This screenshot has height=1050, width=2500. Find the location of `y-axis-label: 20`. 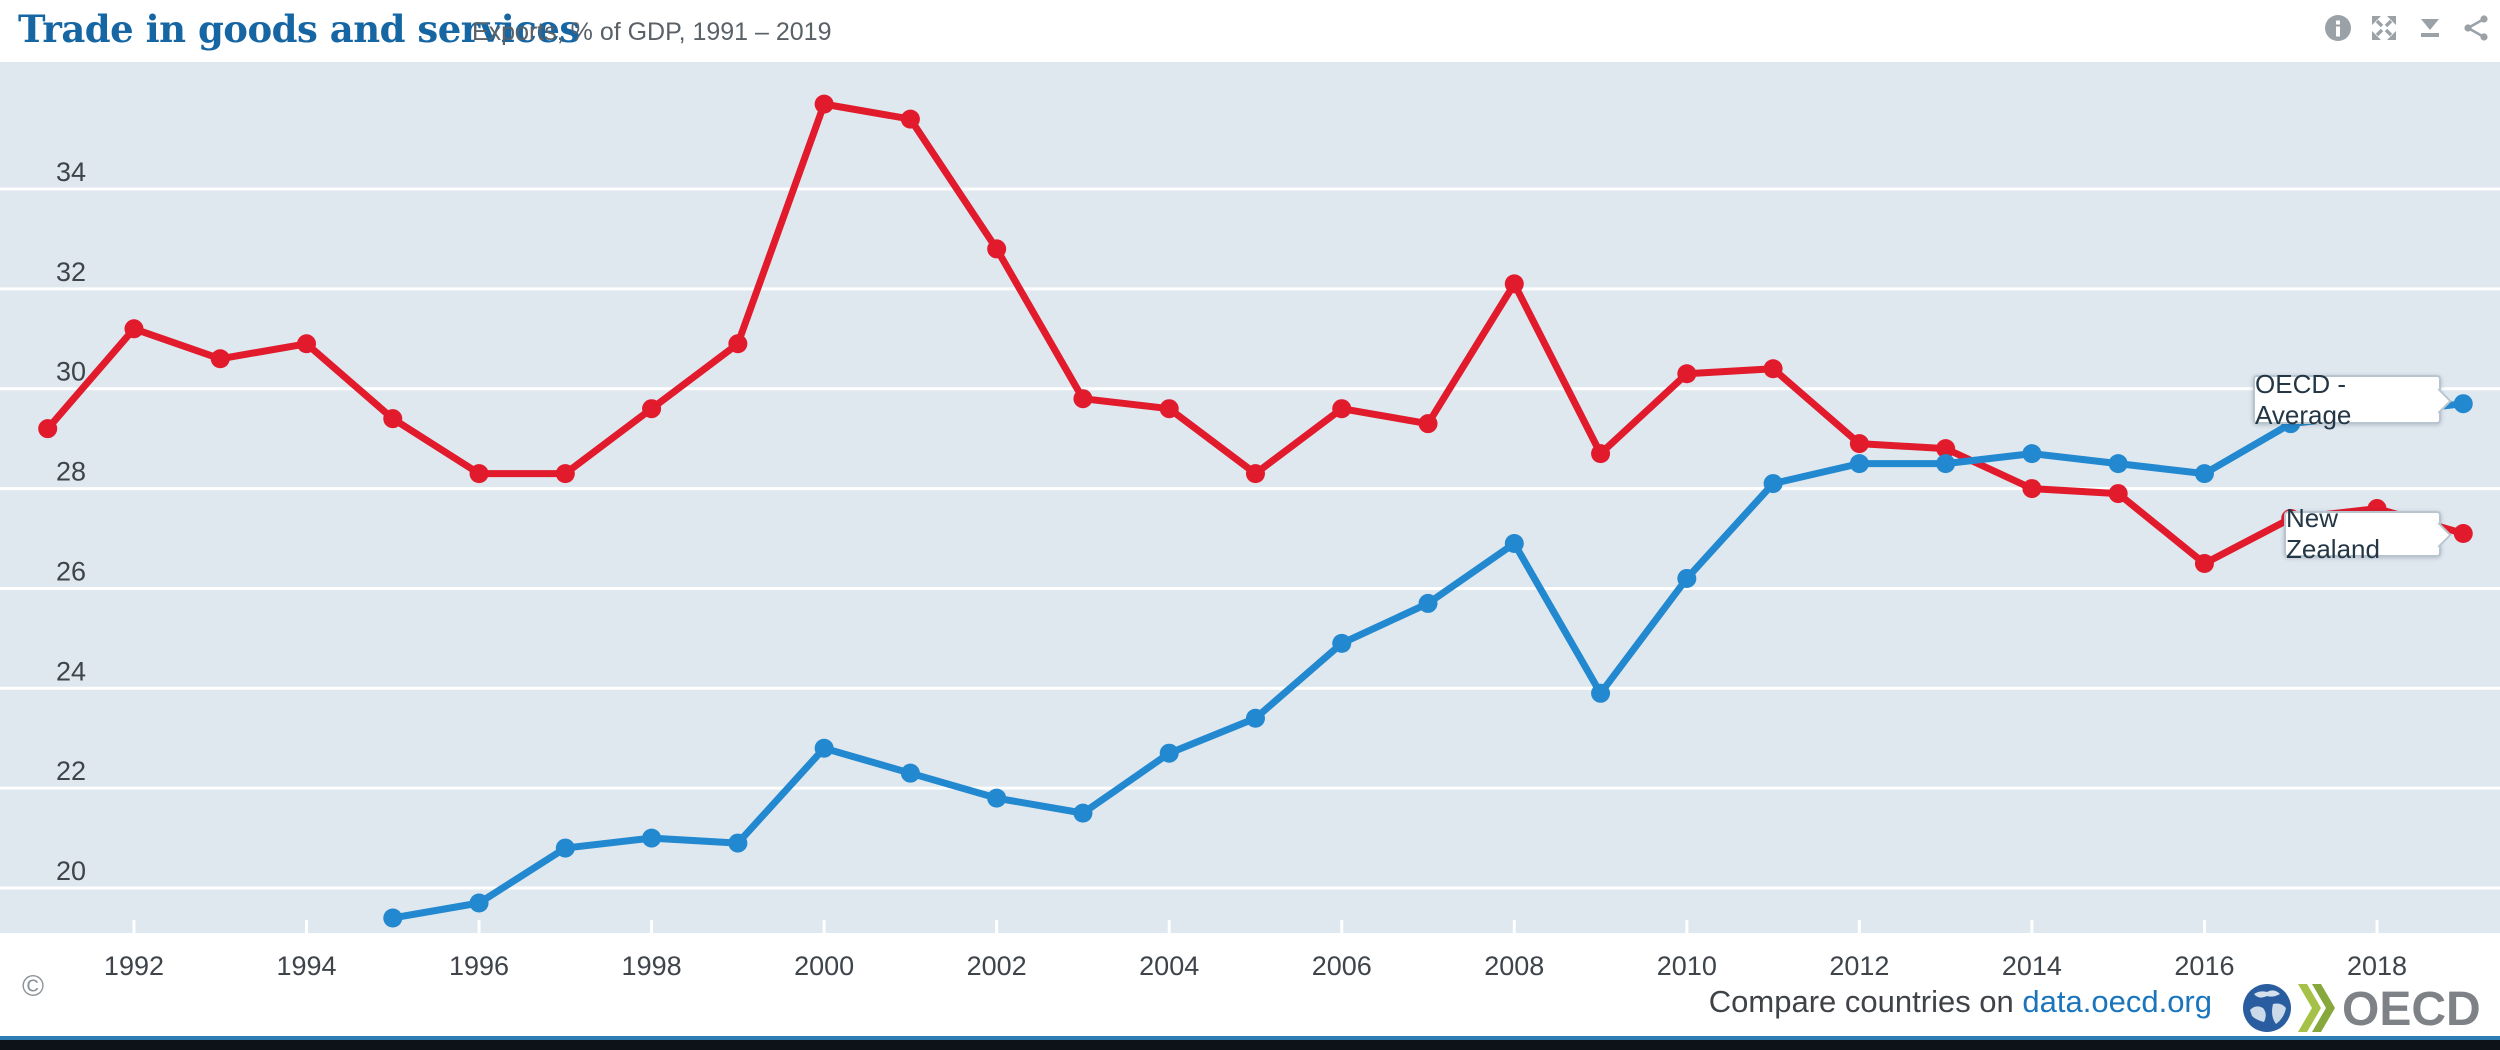

y-axis-label: 20 is located at coordinates (71, 871).